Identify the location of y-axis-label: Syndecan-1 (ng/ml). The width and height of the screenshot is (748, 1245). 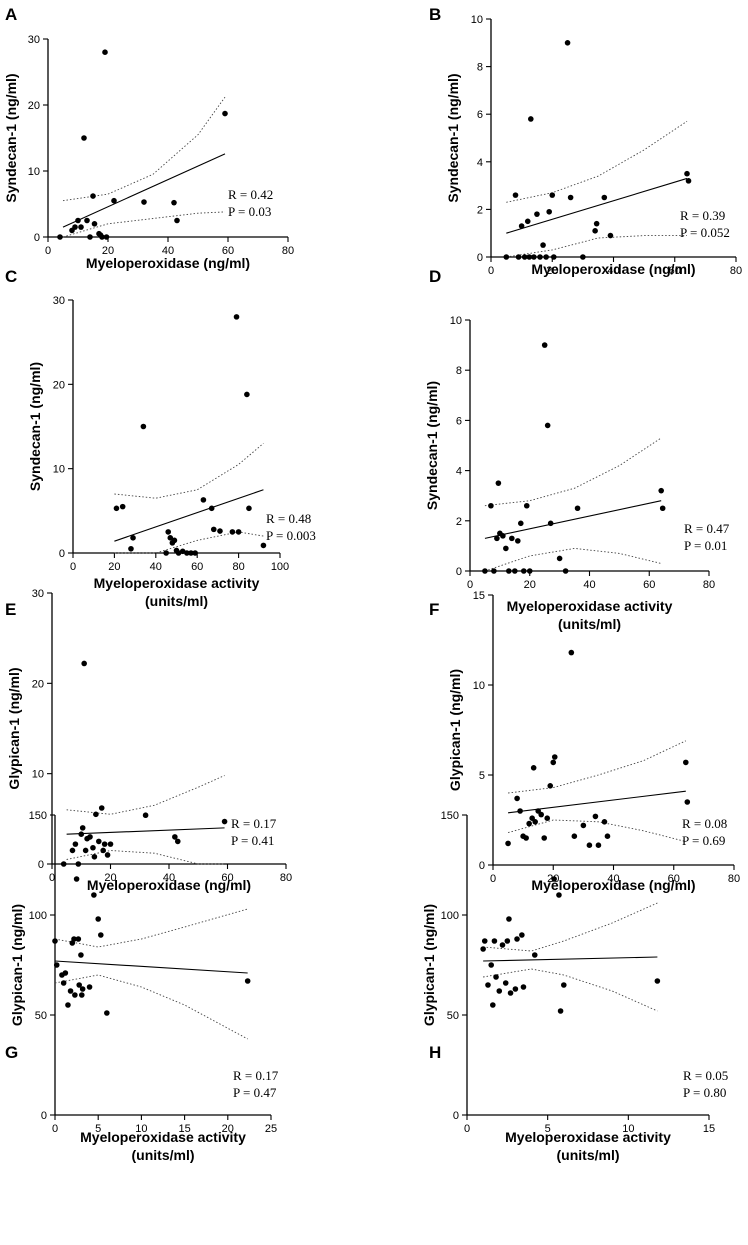
(35, 426).